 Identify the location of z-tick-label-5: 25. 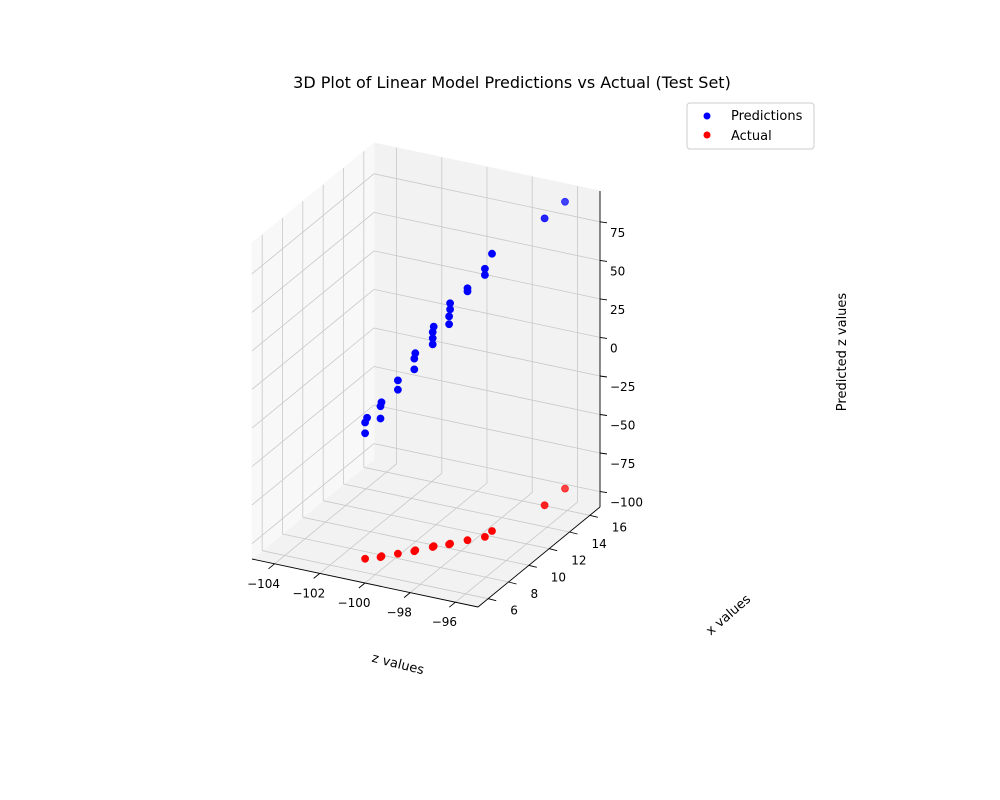
(617, 310).